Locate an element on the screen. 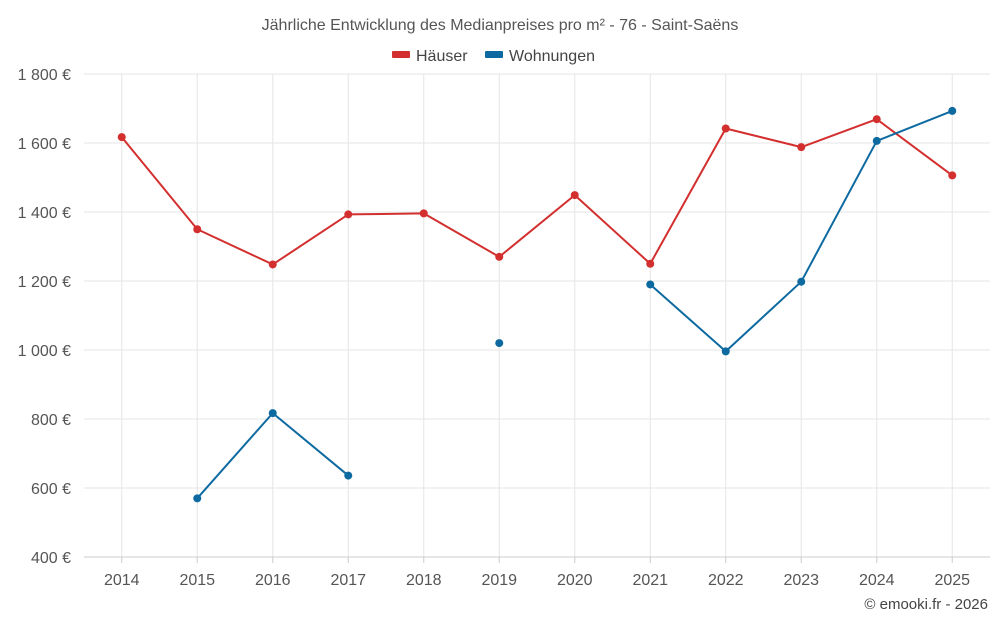 Image resolution: width=1000 pixels, height=630 pixels. x-tick-label: 2025 is located at coordinates (952, 580).